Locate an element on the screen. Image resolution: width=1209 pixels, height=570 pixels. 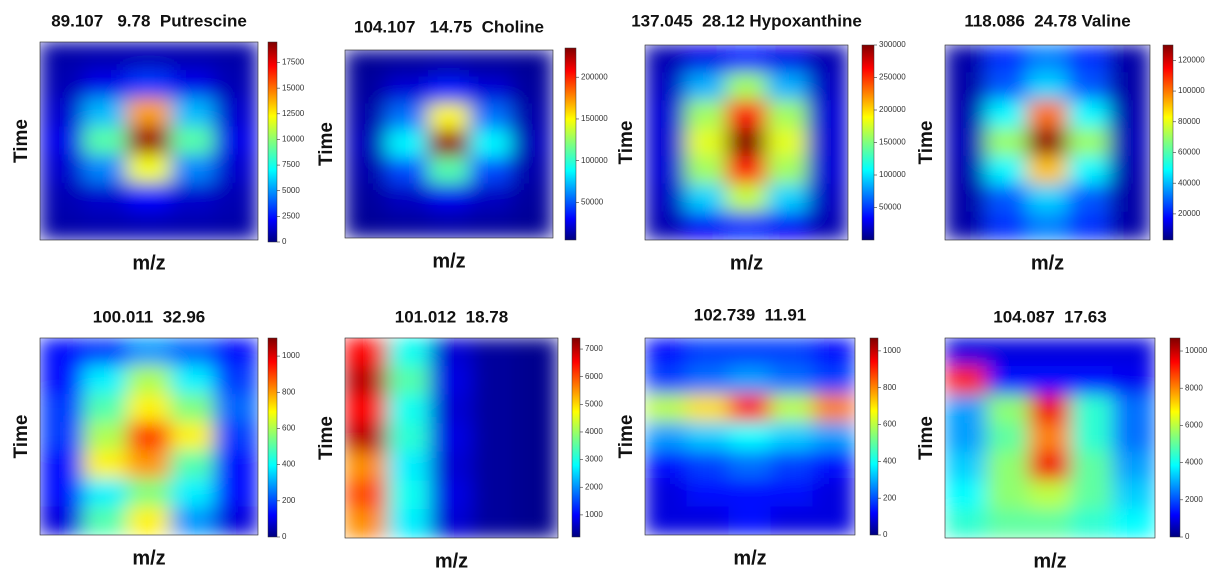
colorbar-tick-label: 800 is located at coordinates (890, 387).